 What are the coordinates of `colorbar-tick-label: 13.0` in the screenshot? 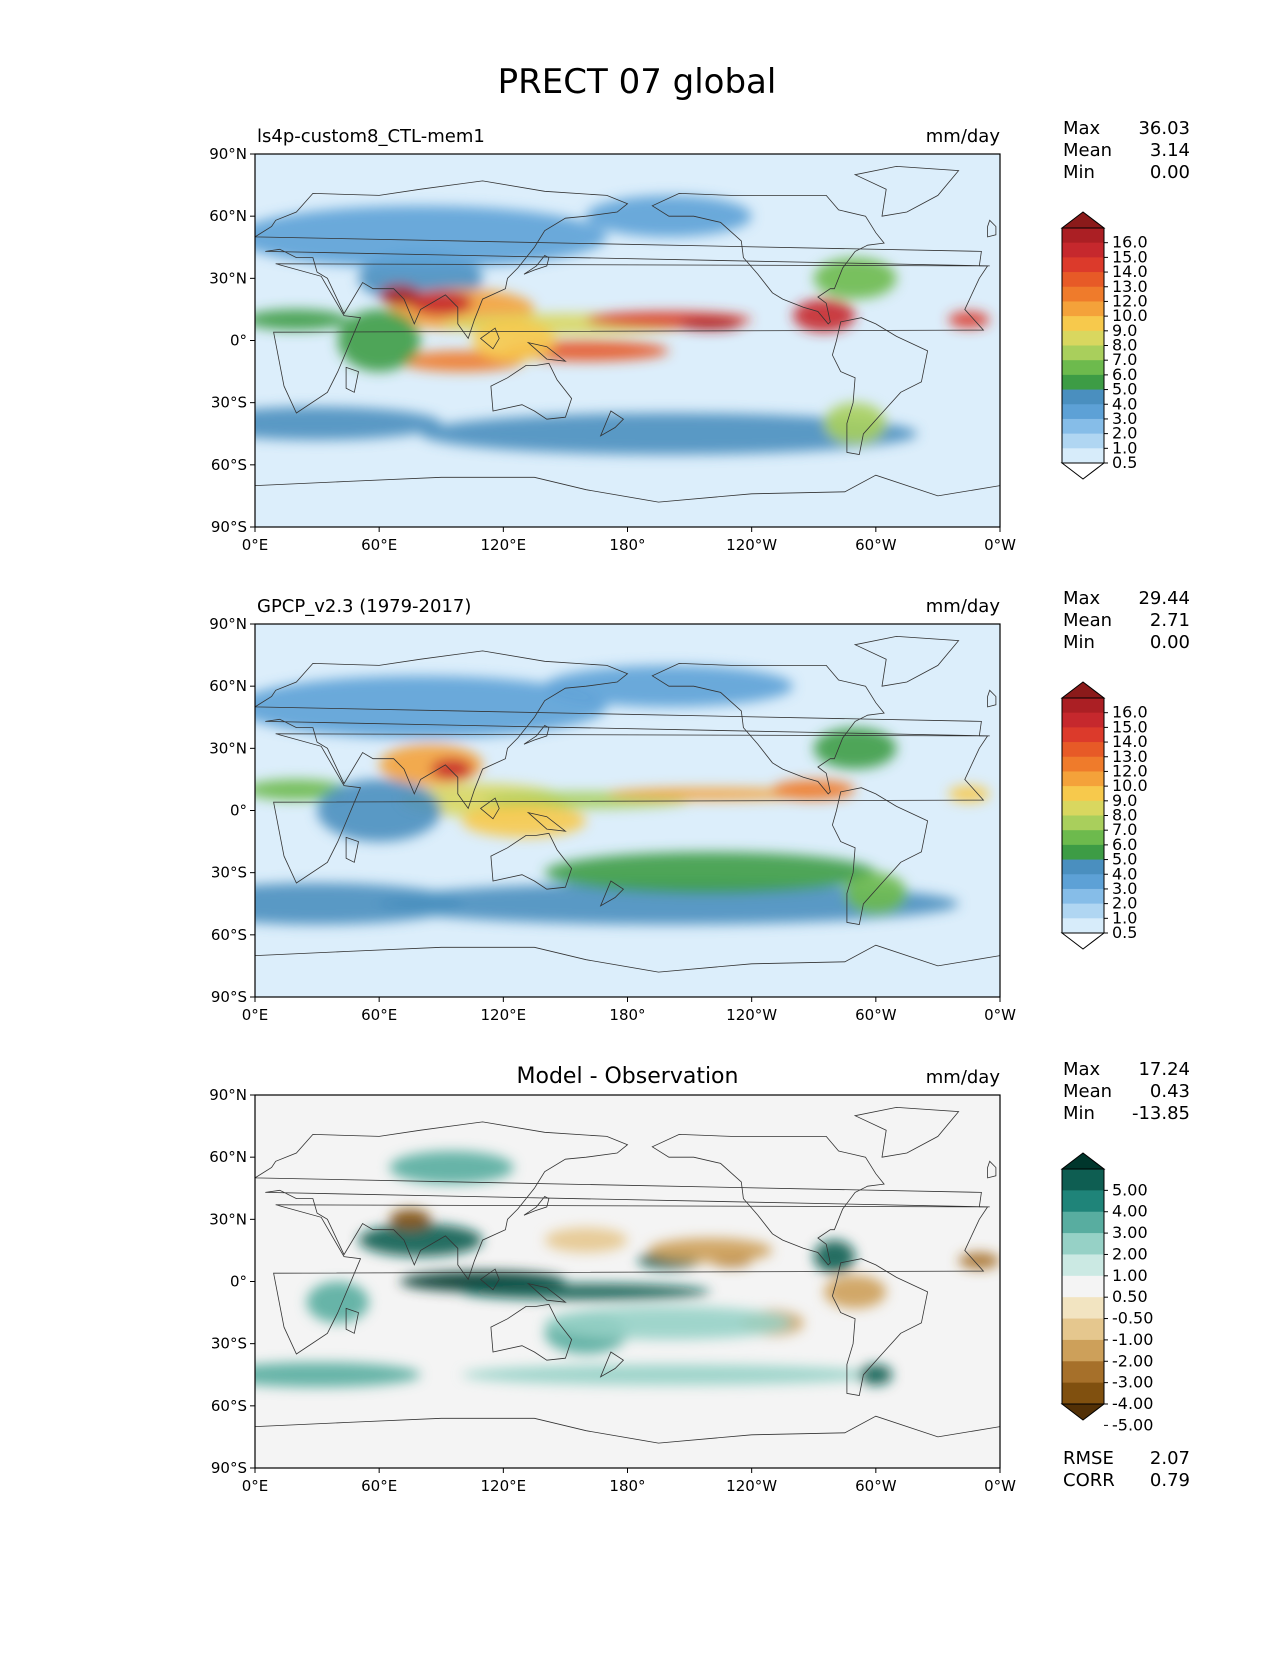 It's located at (1130, 756).